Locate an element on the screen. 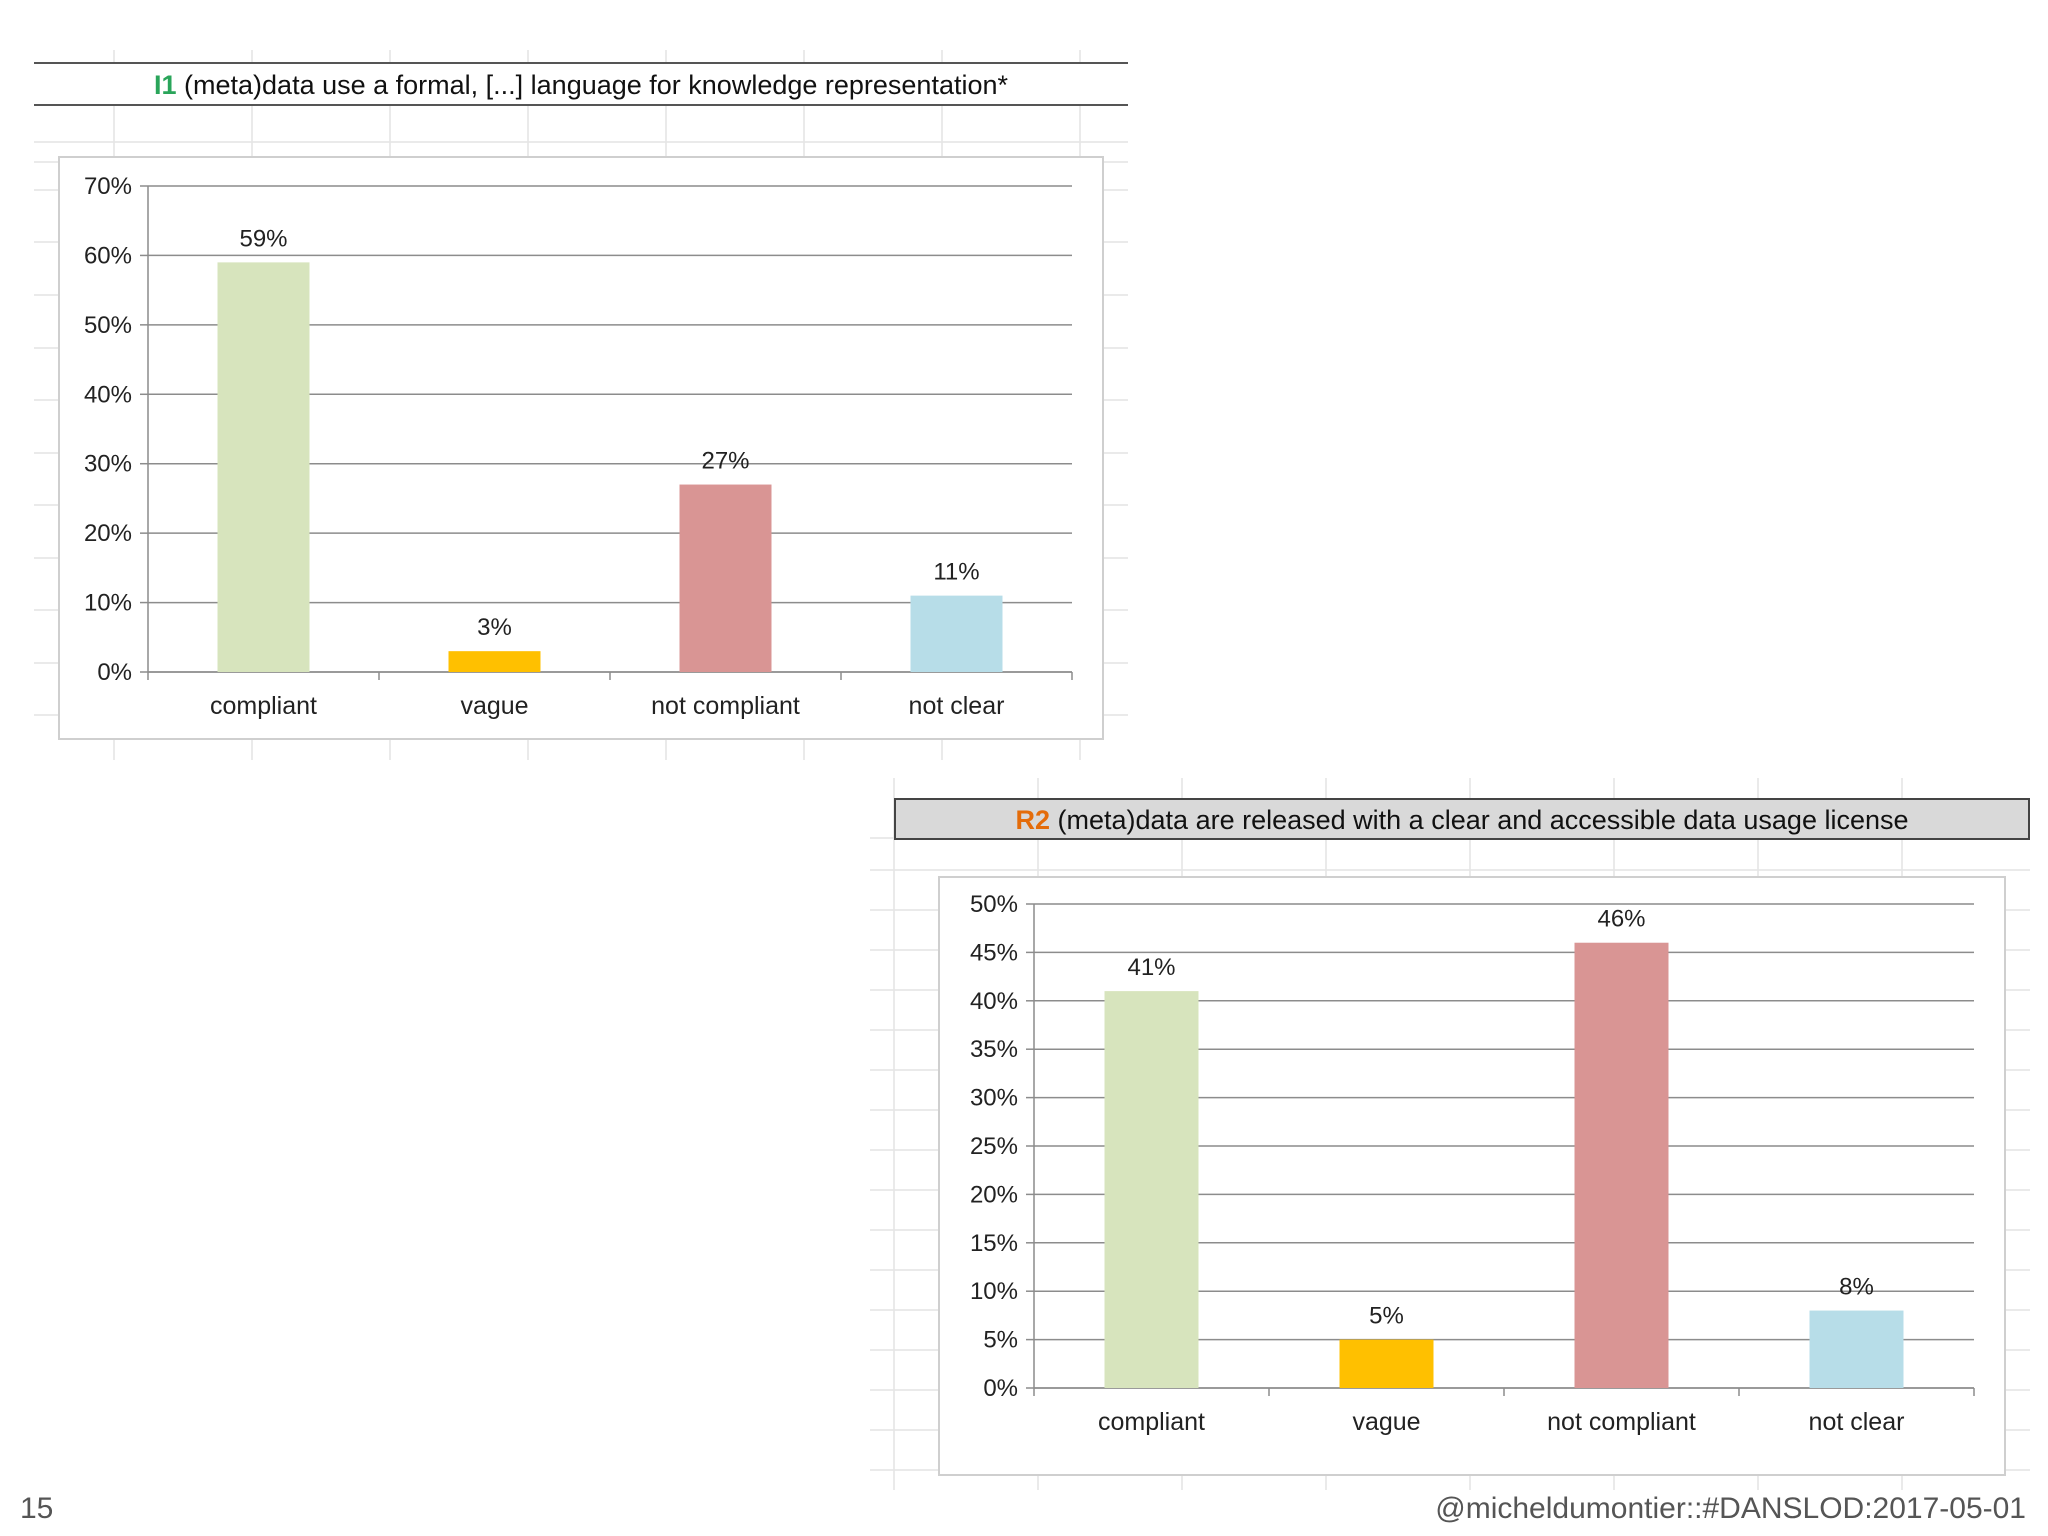 This screenshot has height=1536, width=2048. y-tick-label: 45% is located at coordinates (994, 952).